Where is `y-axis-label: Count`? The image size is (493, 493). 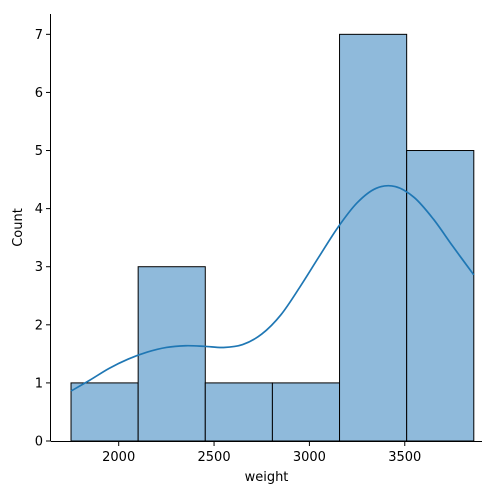
y-axis-label: Count is located at coordinates (18, 227).